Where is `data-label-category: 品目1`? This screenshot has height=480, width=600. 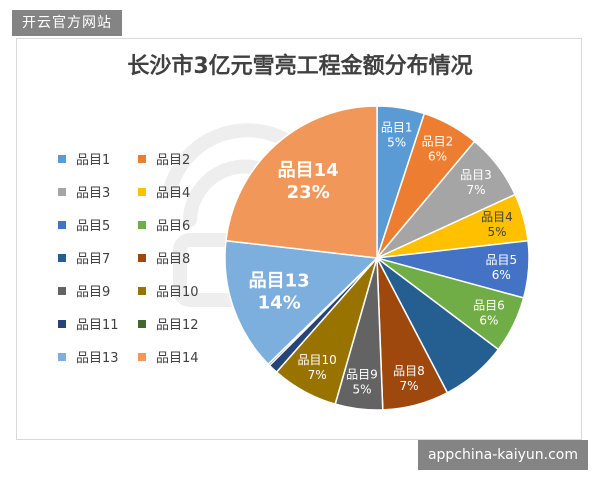
data-label-category: 品目1 is located at coordinates (397, 128).